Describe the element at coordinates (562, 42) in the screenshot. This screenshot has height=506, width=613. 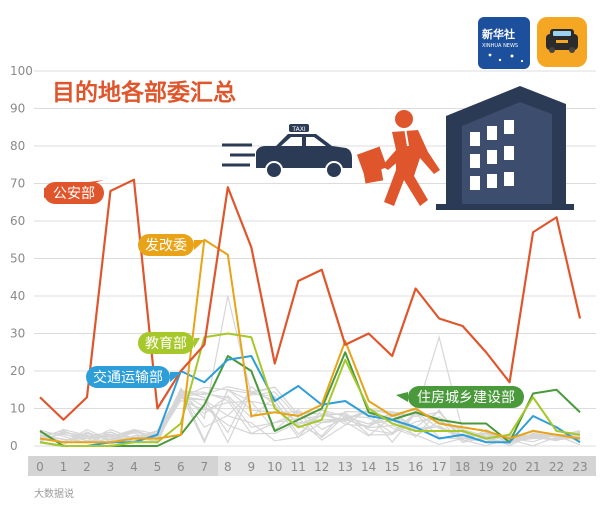
I see `taxi-app-icon` at that location.